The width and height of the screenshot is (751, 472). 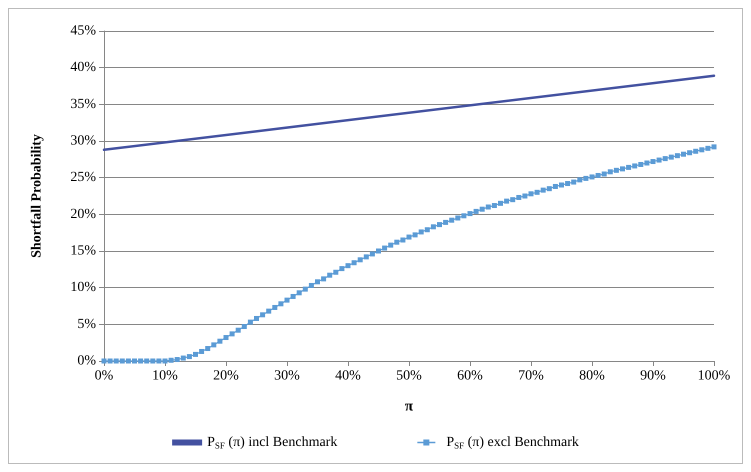 What do you see at coordinates (165, 376) in the screenshot?
I see `x-tick-label: 10%` at bounding box center [165, 376].